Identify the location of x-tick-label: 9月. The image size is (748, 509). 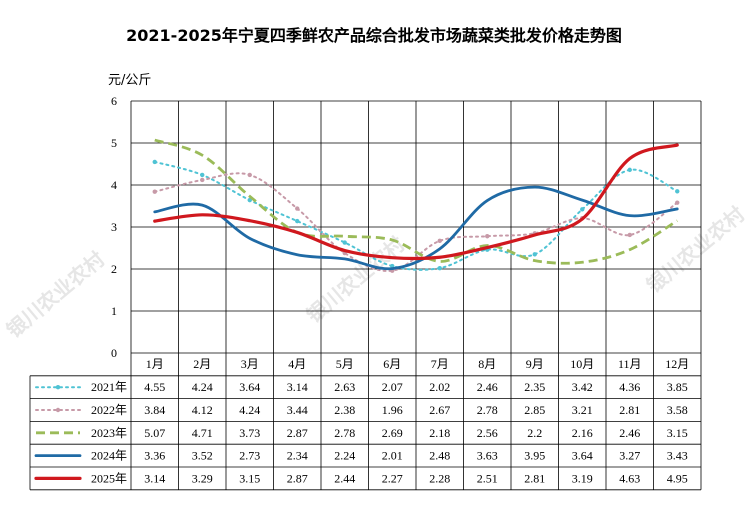
(535, 364).